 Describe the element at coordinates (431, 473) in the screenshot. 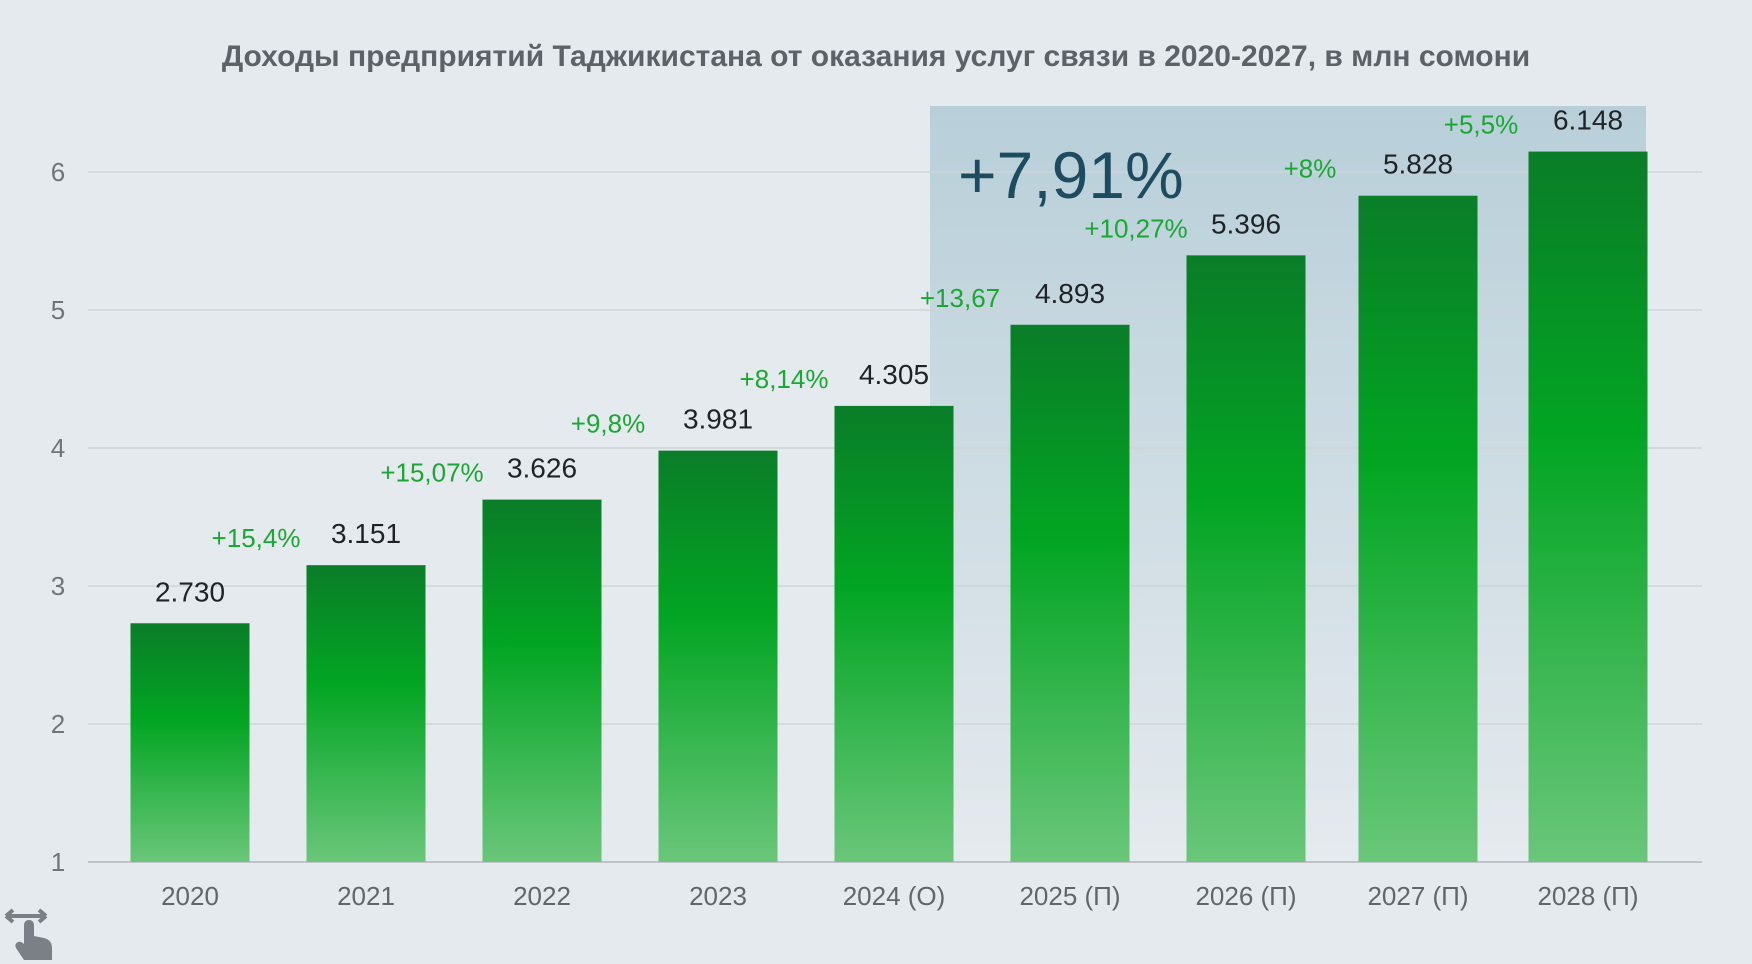

I see `growth-label: +15,07%` at that location.